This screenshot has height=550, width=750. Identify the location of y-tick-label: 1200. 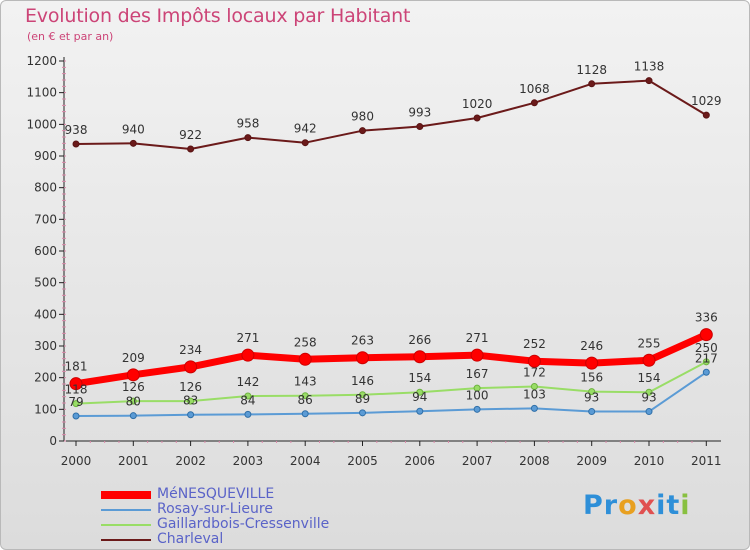
(41, 61).